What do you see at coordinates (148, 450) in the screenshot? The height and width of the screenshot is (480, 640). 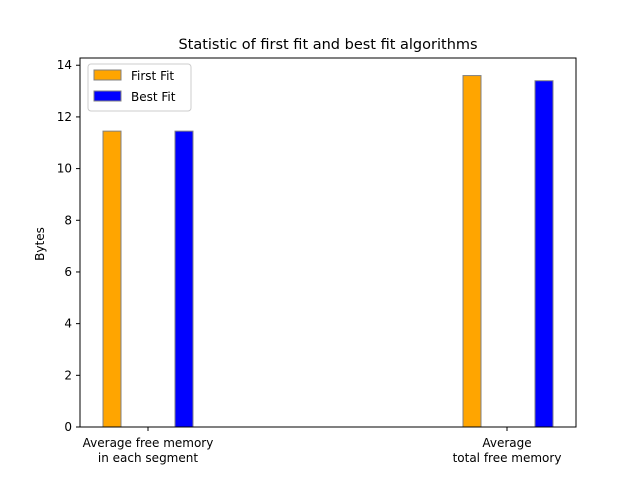 I see `x-tick-label: Average free memory in each segment` at bounding box center [148, 450].